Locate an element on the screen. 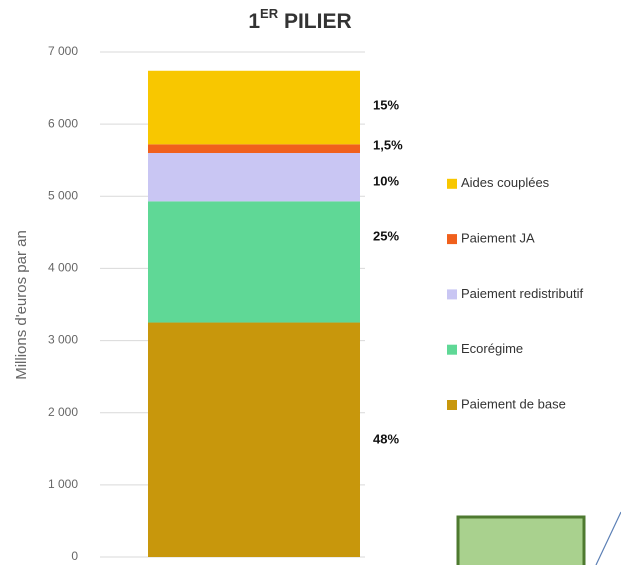 The image size is (621, 565). legend-label: Aides couplées is located at coordinates (505, 182).